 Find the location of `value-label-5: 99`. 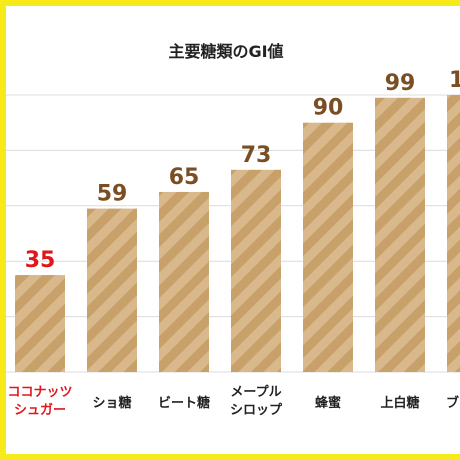

value-label-5: 99 is located at coordinates (400, 83).